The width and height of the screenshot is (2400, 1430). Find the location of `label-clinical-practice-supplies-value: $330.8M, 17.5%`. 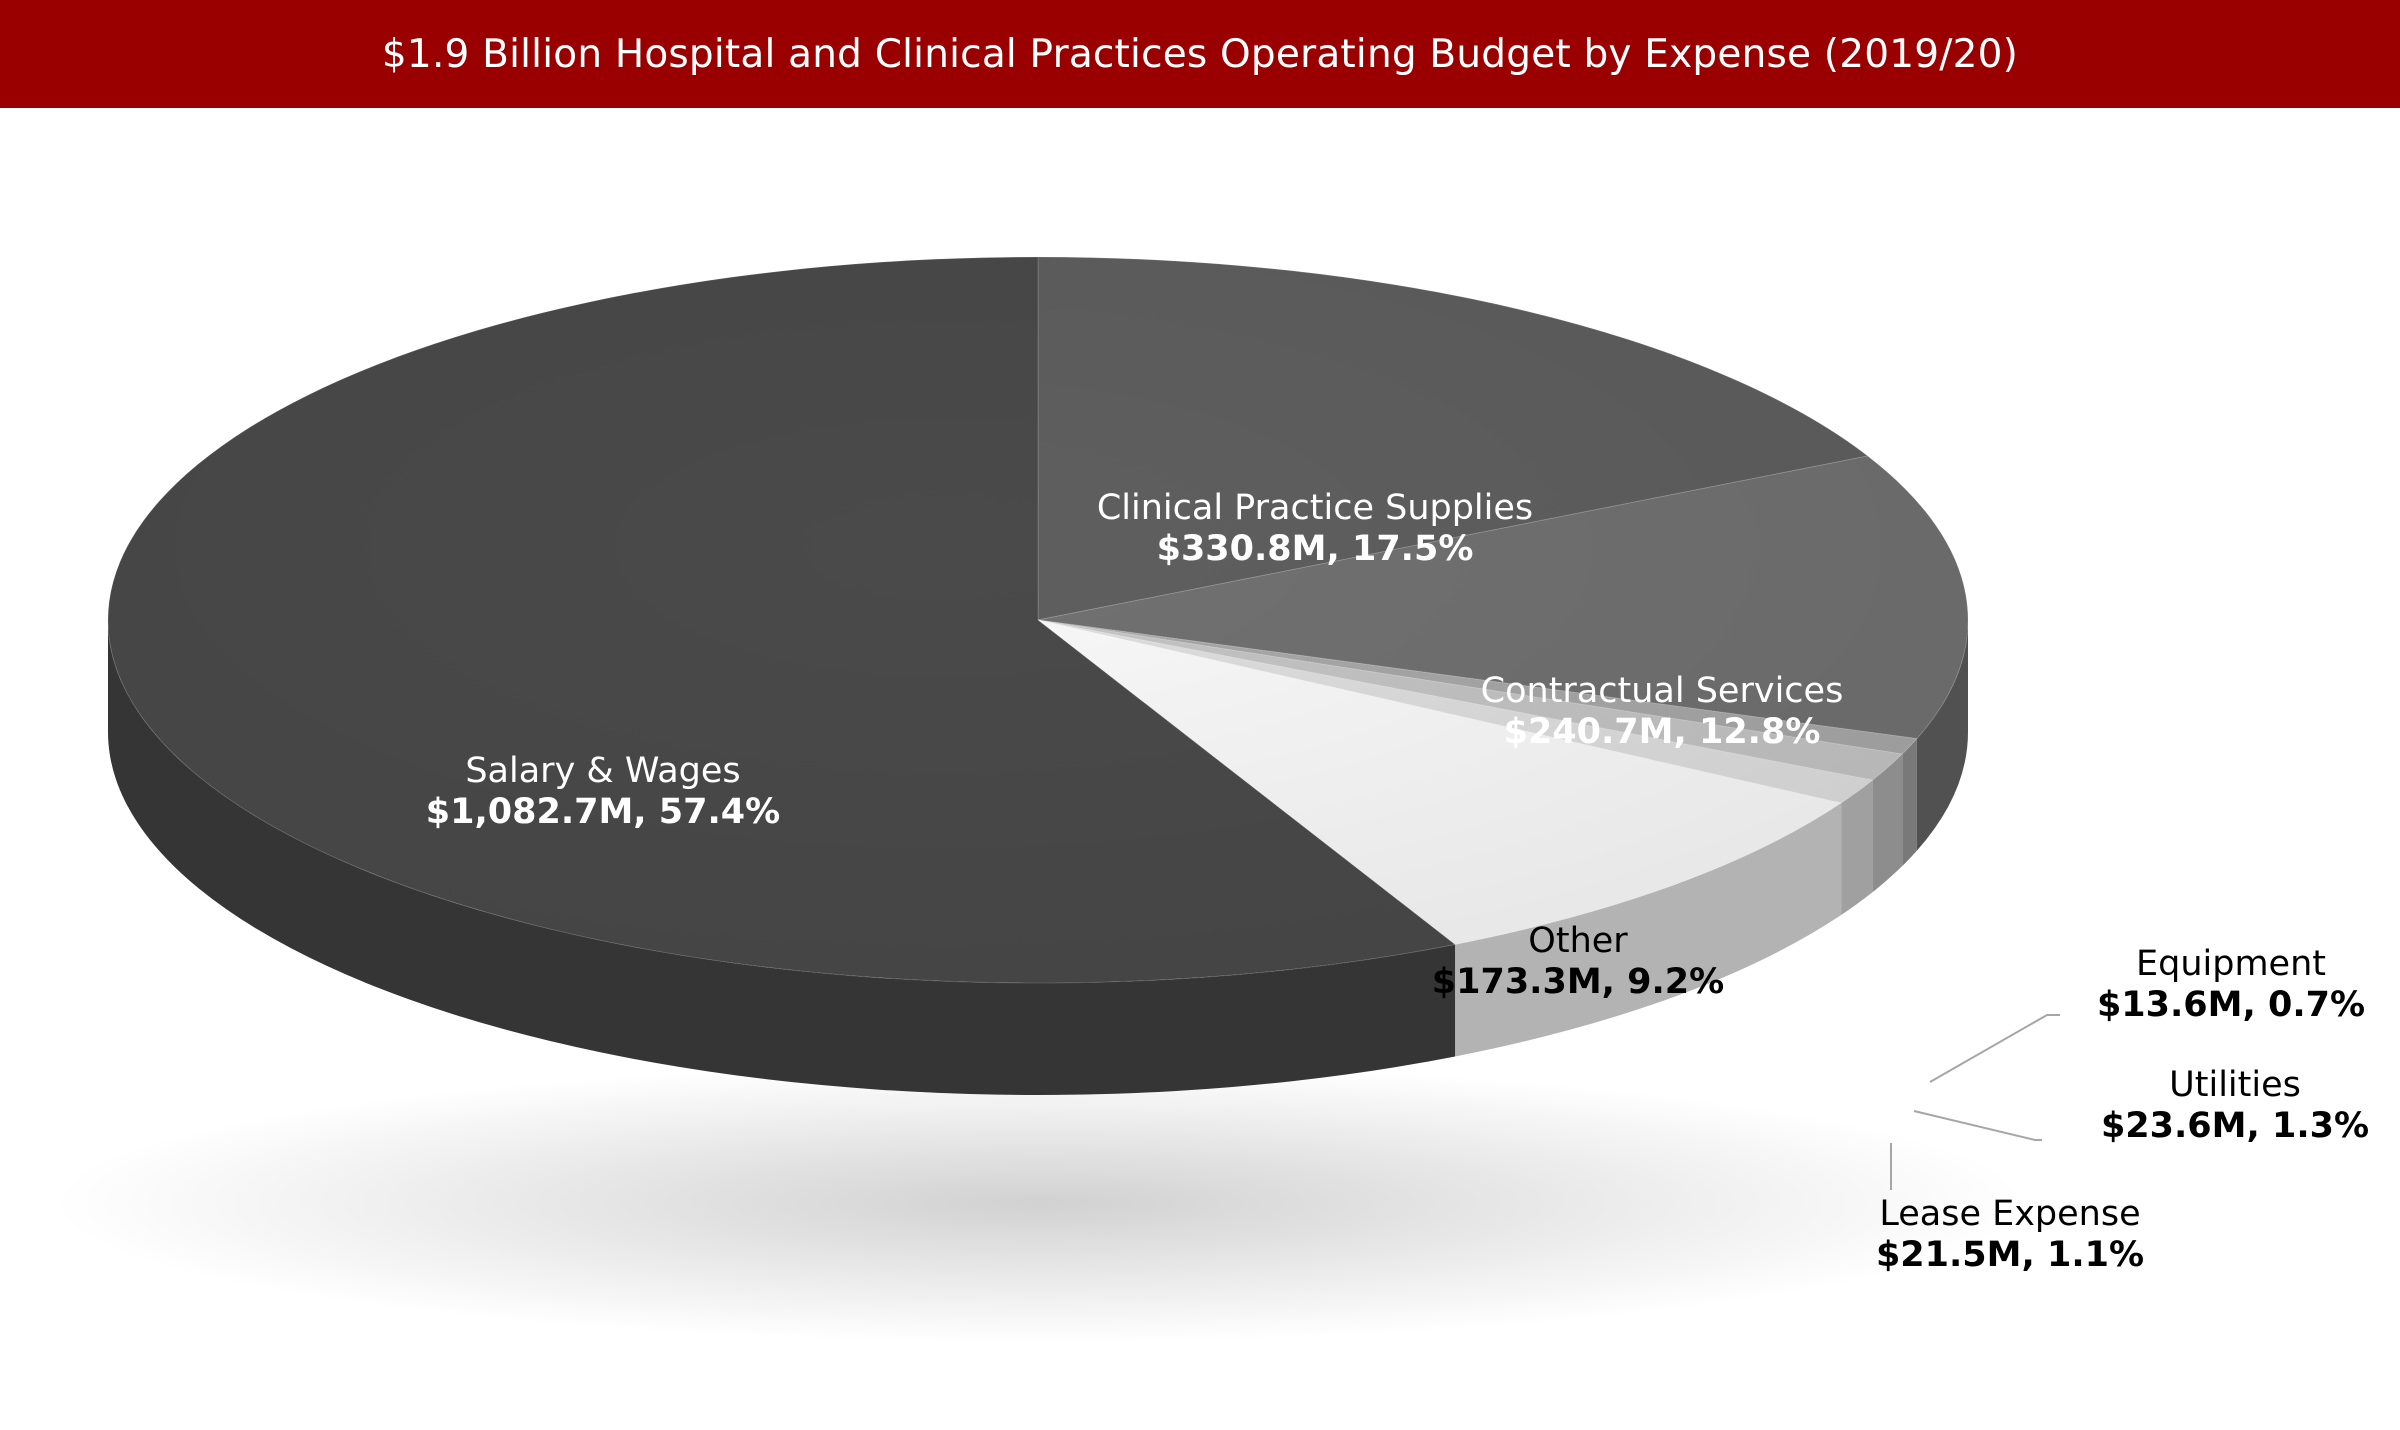

label-clinical-practice-supplies-value: $330.8M, 17.5% is located at coordinates (1315, 549).